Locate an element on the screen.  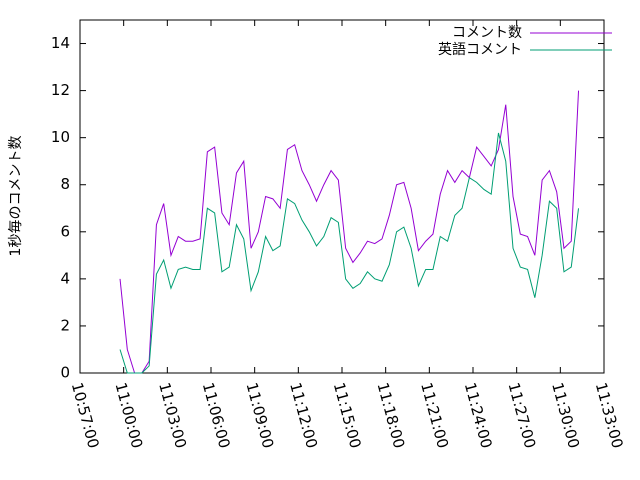
x-tick-label: 11:30:00 is located at coordinates (565, 416).